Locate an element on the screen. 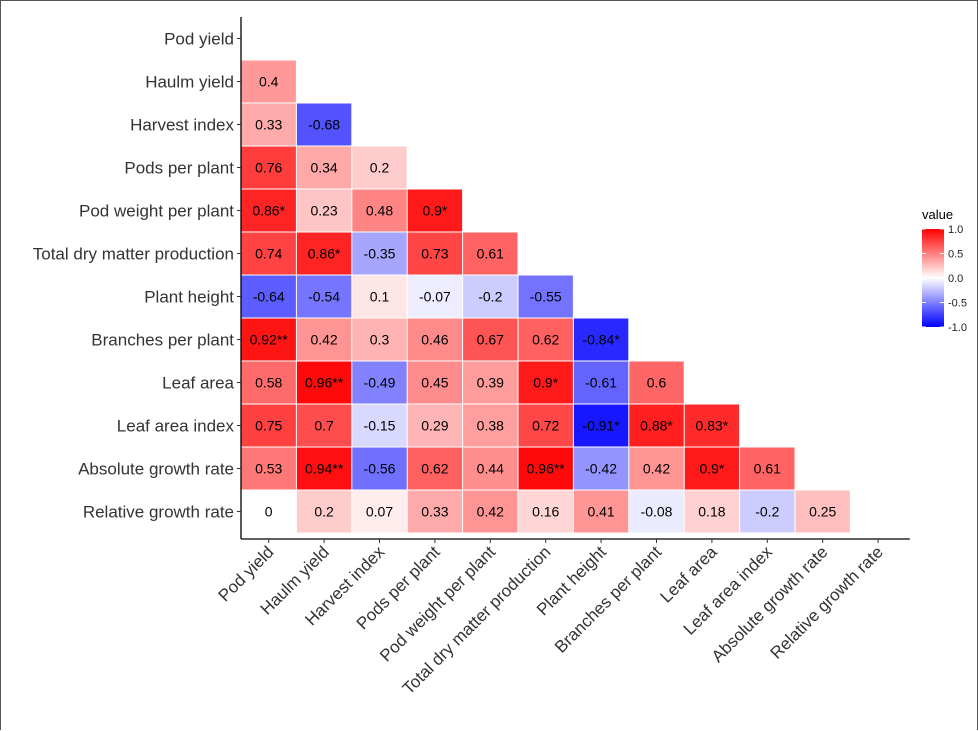 The height and width of the screenshot is (731, 978). cell-value-label: 0.53 is located at coordinates (268, 469).